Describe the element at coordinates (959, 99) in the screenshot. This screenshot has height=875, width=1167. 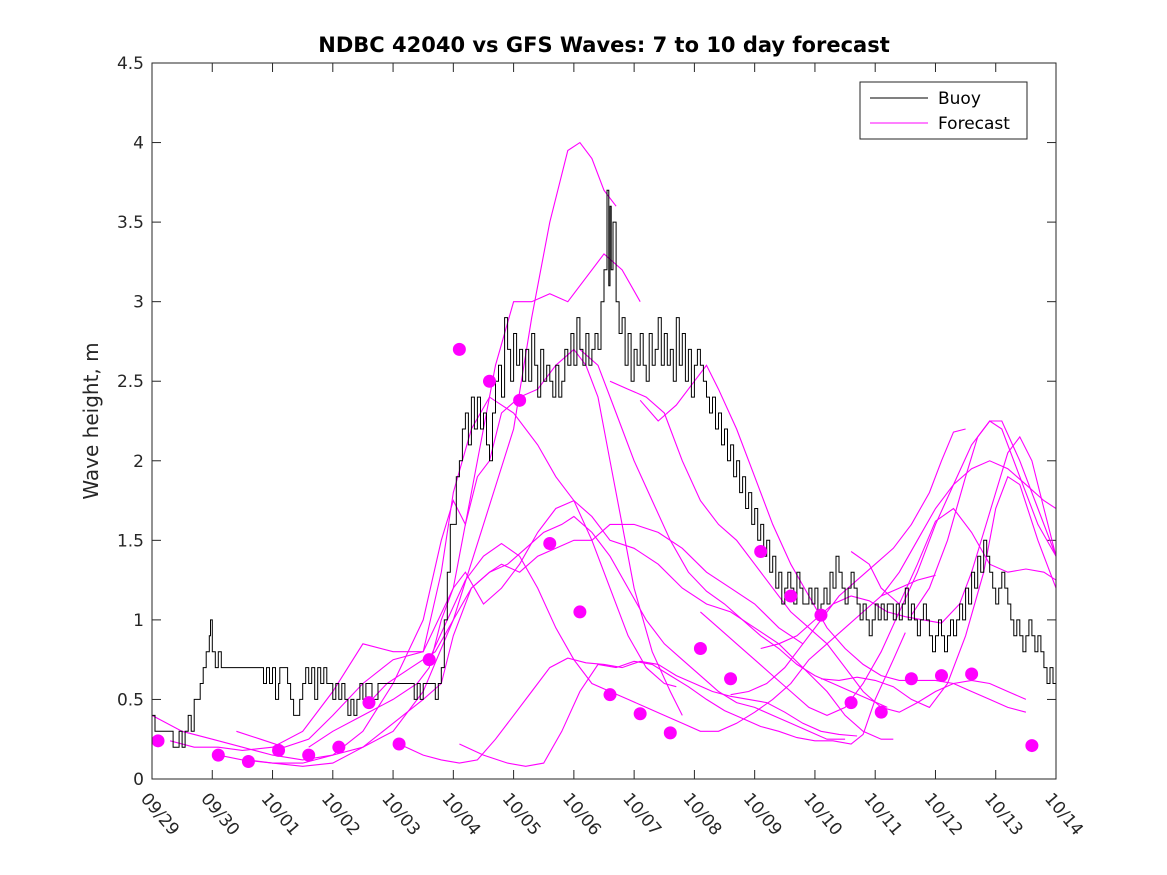
I see `legend-label-buoy: Buoy` at that location.